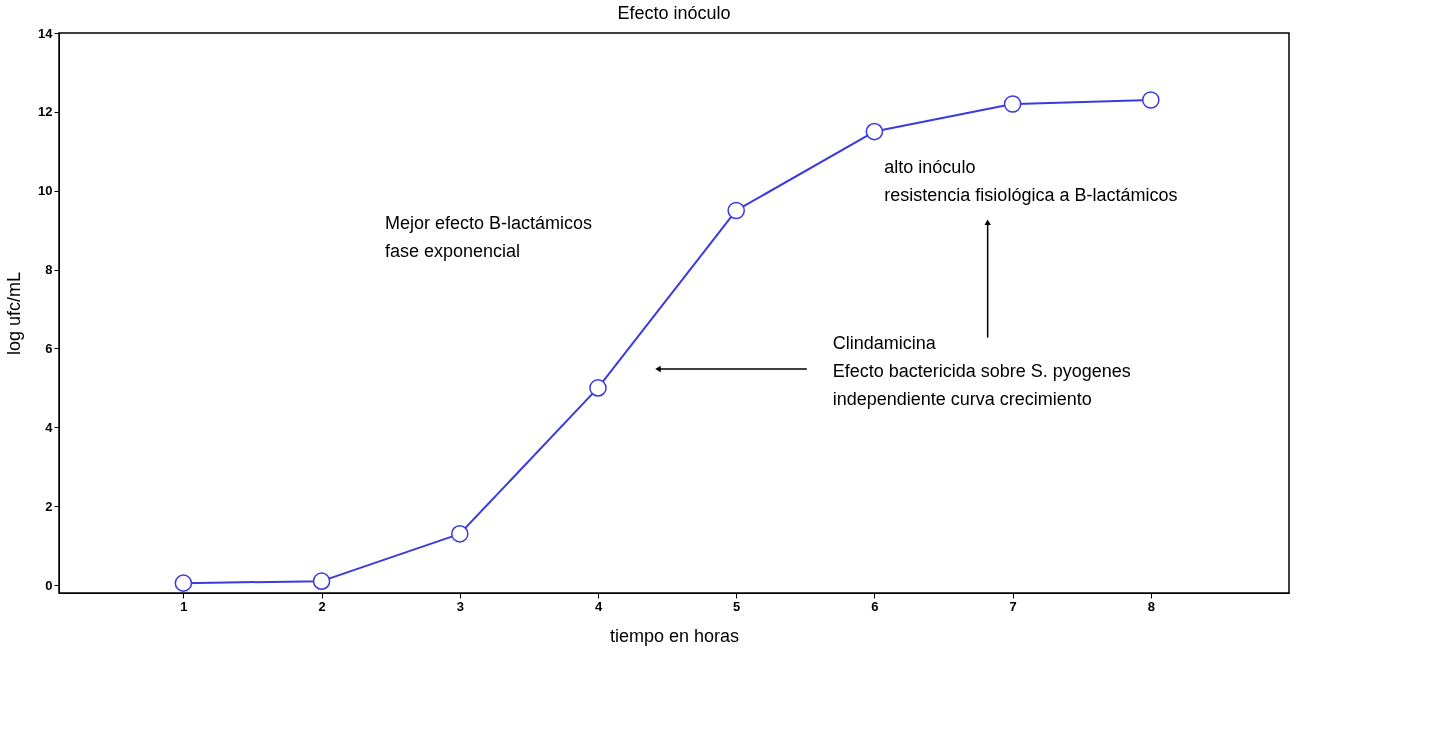 The image size is (1429, 733). Describe the element at coordinates (674, 635) in the screenshot. I see `x-axis-title: tiempo en horas` at that location.